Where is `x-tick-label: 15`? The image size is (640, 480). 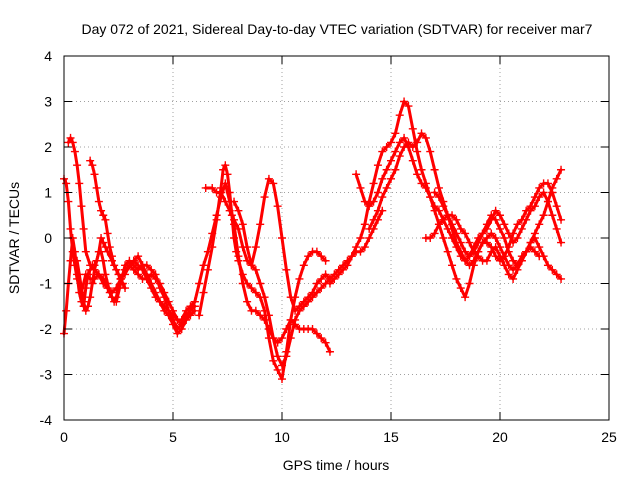 x-tick-label: 15 is located at coordinates (391, 437).